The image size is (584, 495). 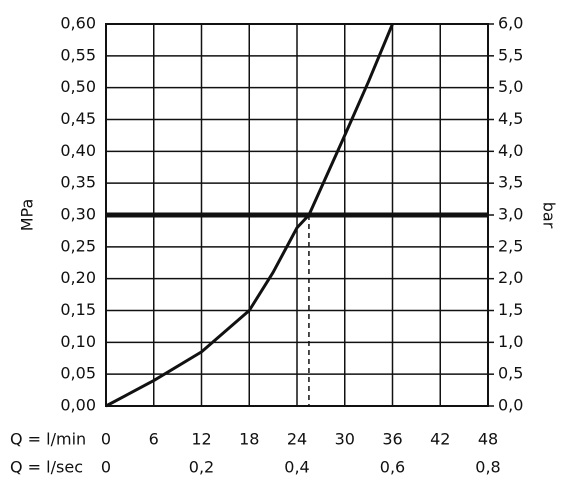 I want to click on y2-tick-label: 6,0, so click(x=510, y=23).